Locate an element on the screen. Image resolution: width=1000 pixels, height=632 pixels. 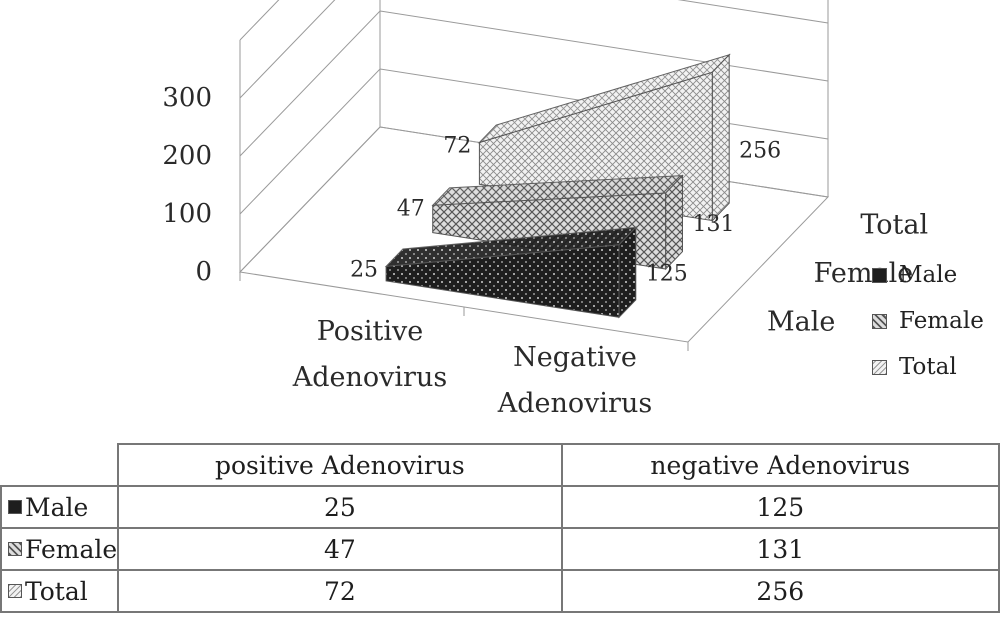
y-tick-label: 200 is located at coordinates (187, 156).